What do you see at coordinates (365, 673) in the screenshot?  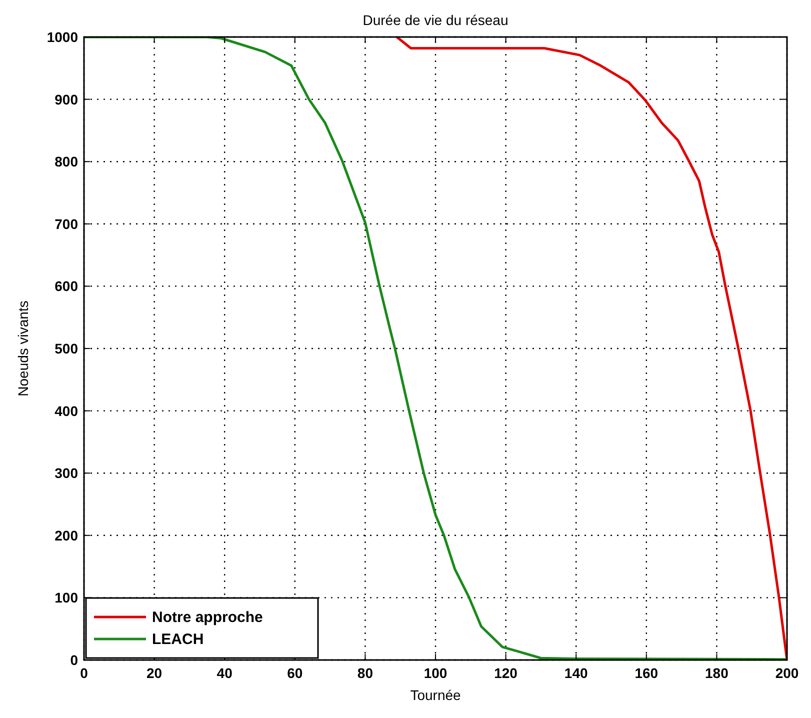 I see `x-tick-label: 80` at bounding box center [365, 673].